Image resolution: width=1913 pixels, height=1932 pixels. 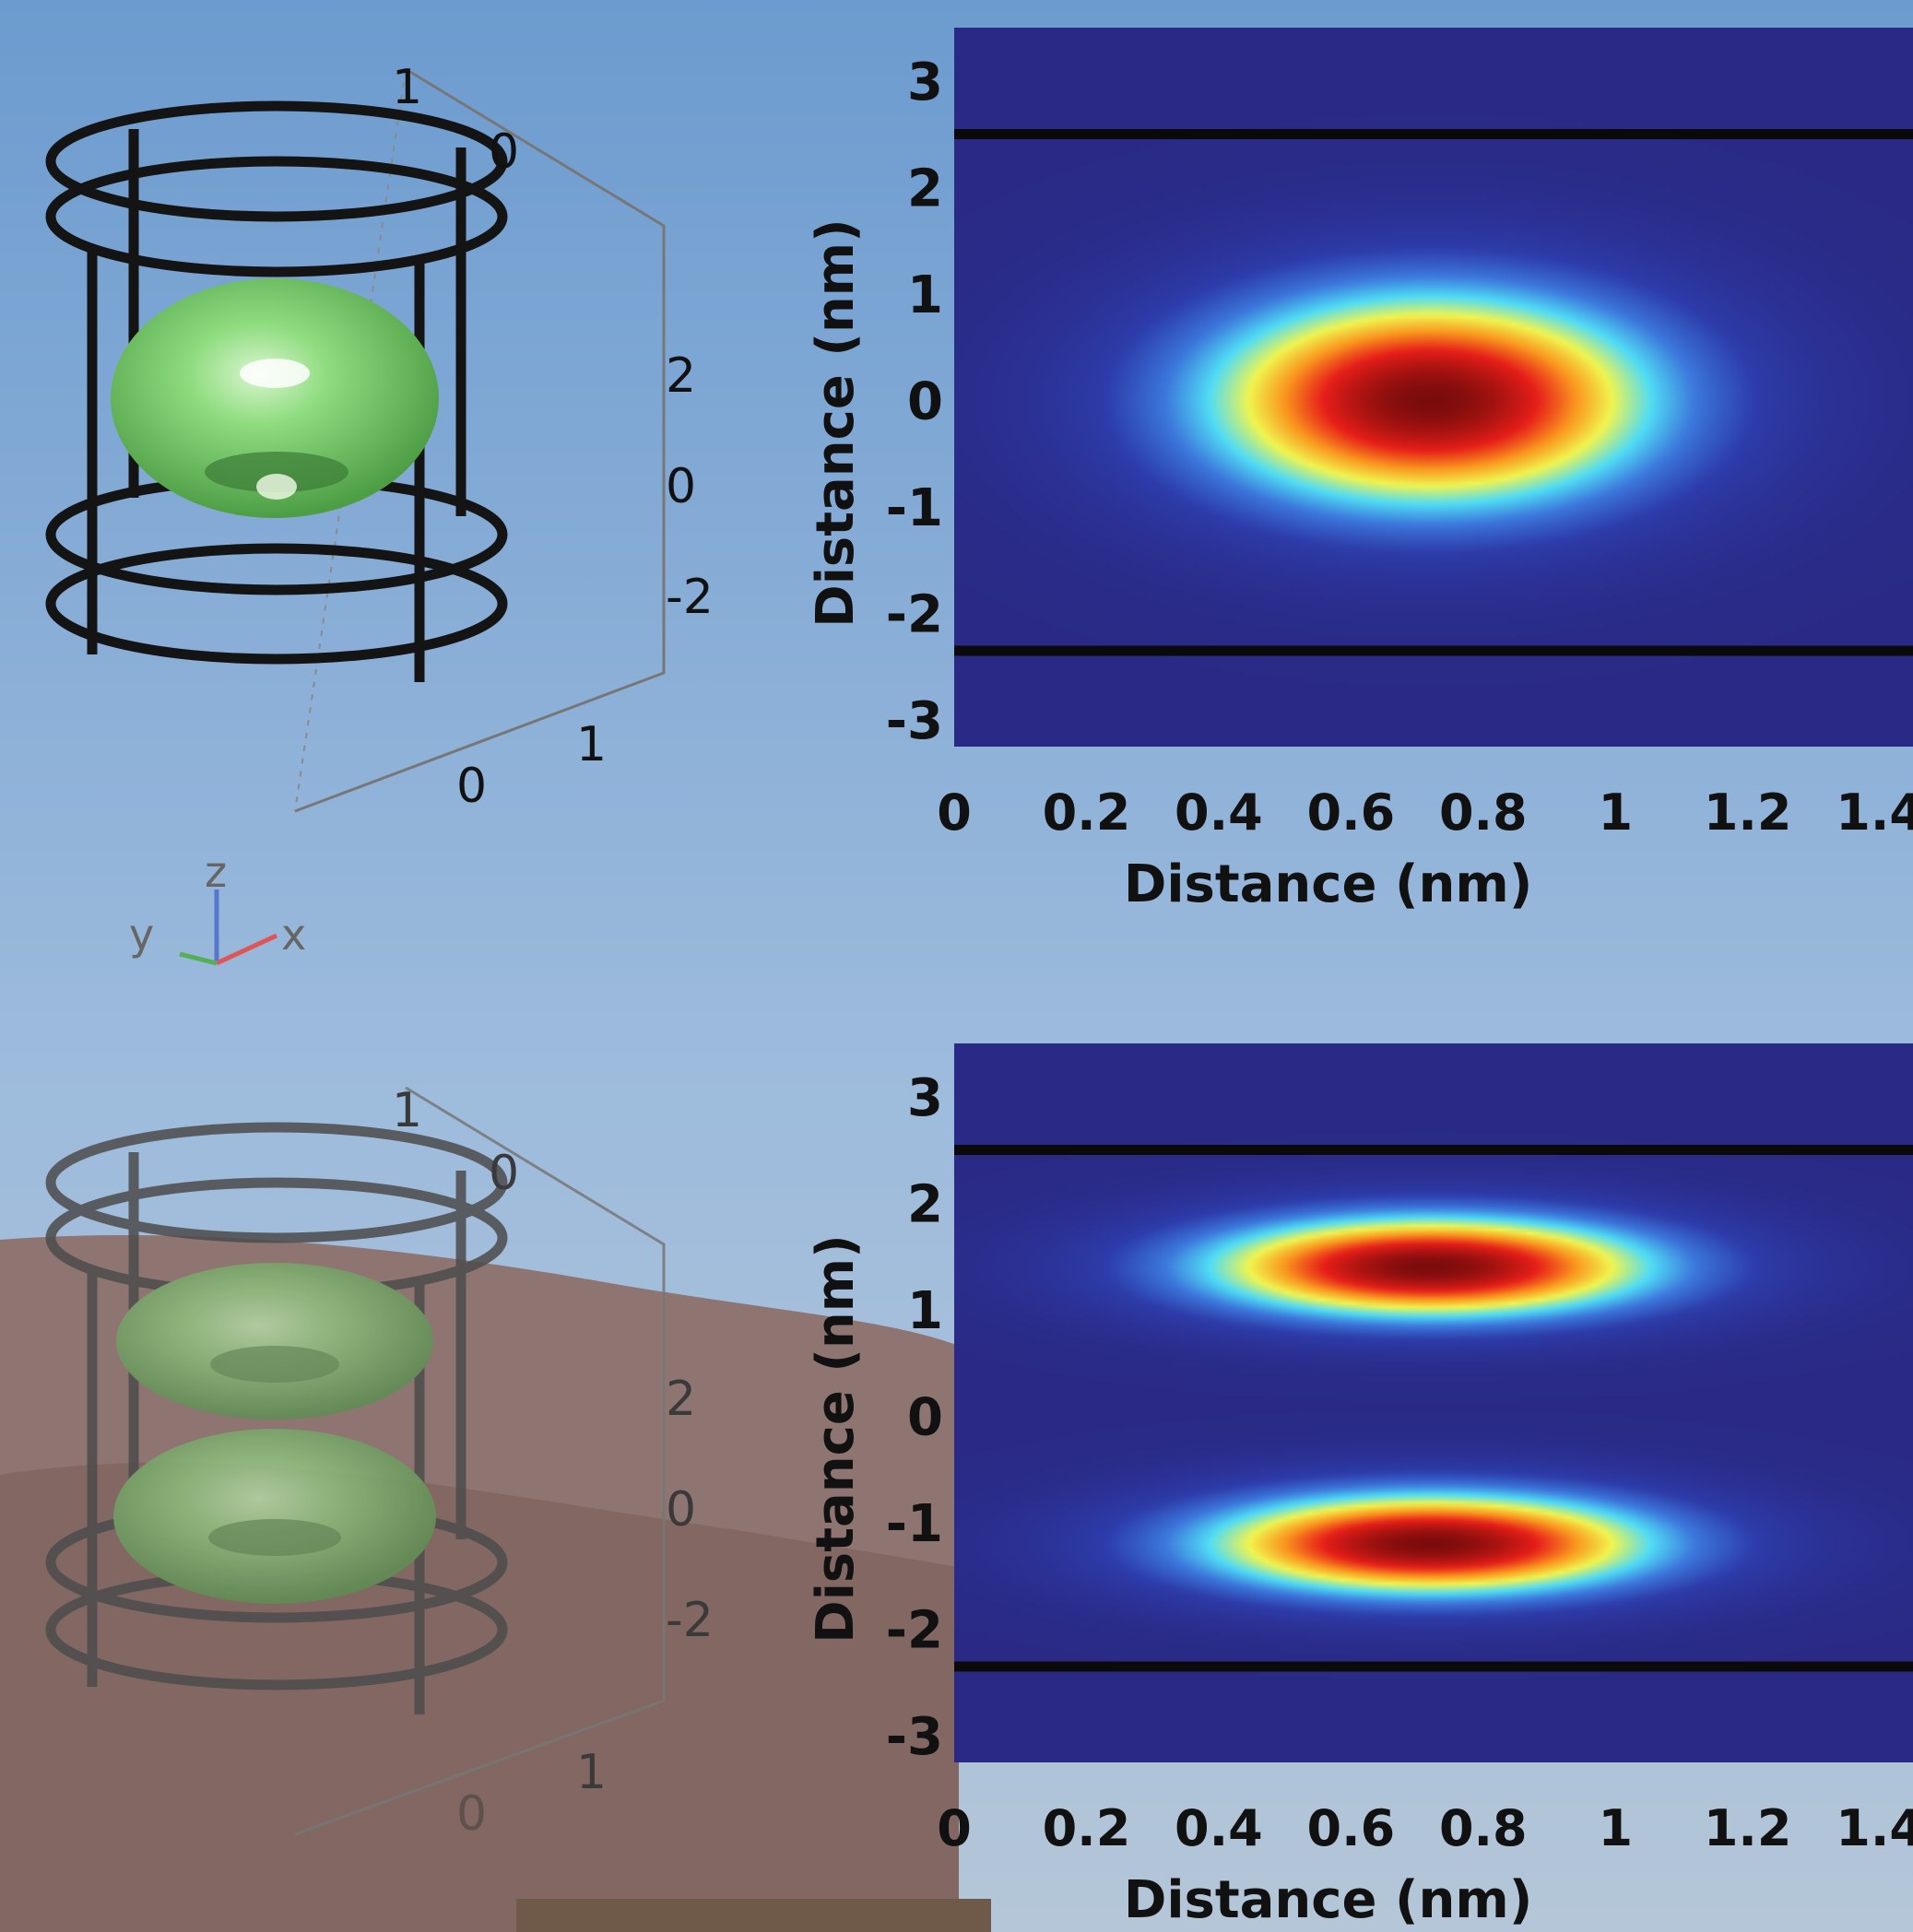 I want to click on isosurface-panel-top, so click(x=355, y=440).